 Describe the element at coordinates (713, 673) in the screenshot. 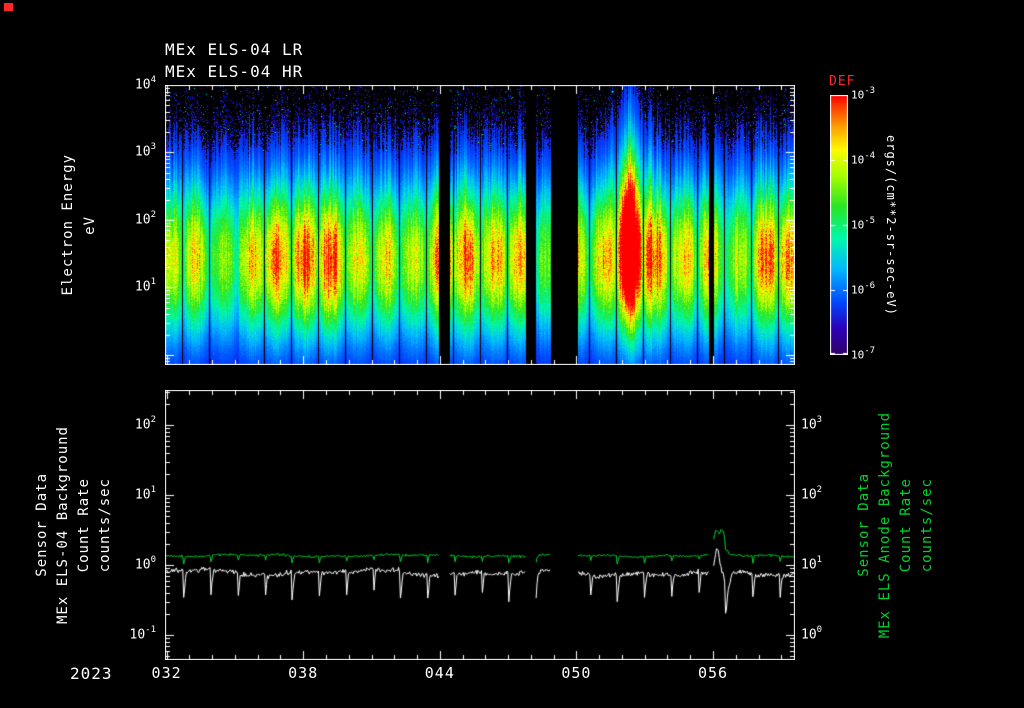

I see `xaxis-tick-label: 056` at that location.